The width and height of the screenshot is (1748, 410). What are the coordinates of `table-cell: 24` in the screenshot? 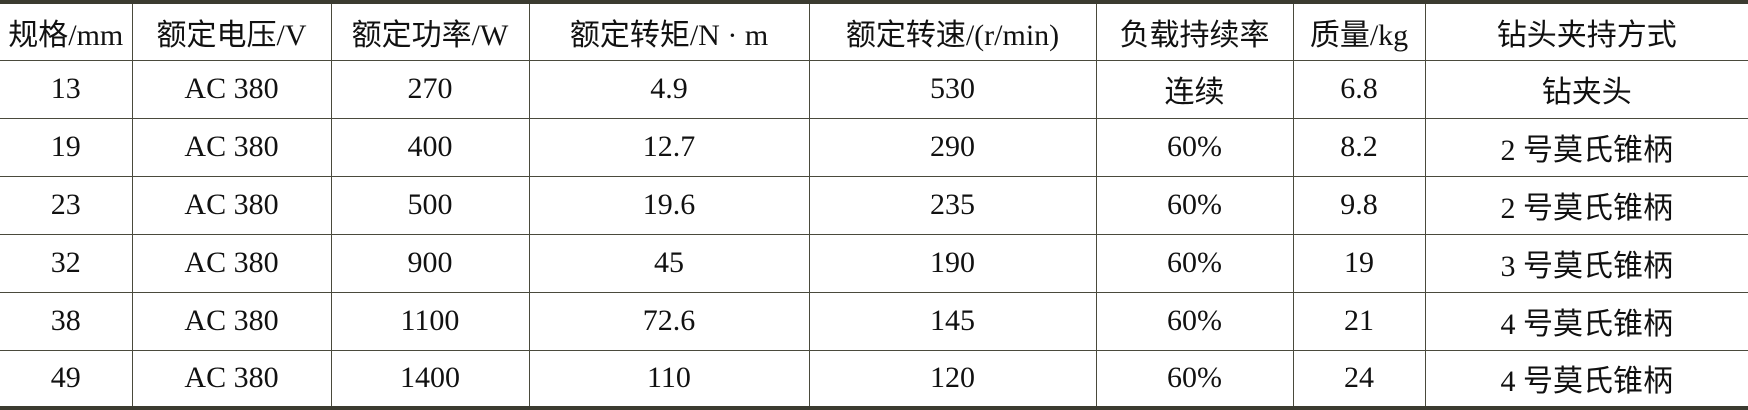 It's located at (1359, 379).